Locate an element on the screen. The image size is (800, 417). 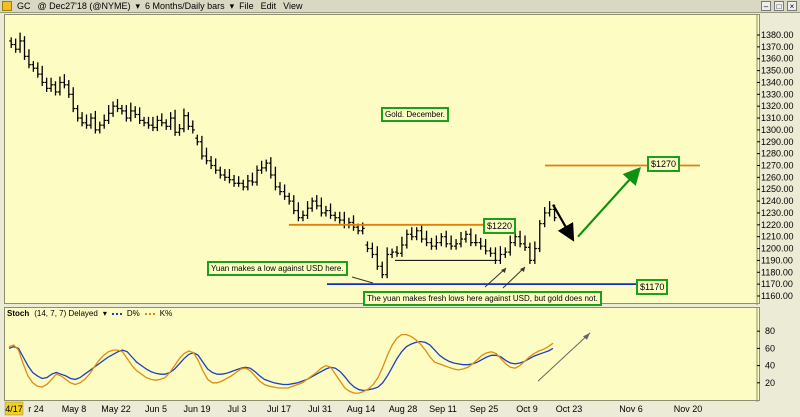
stoch-params-dropdown-icon: ▾ is located at coordinates (104, 313).